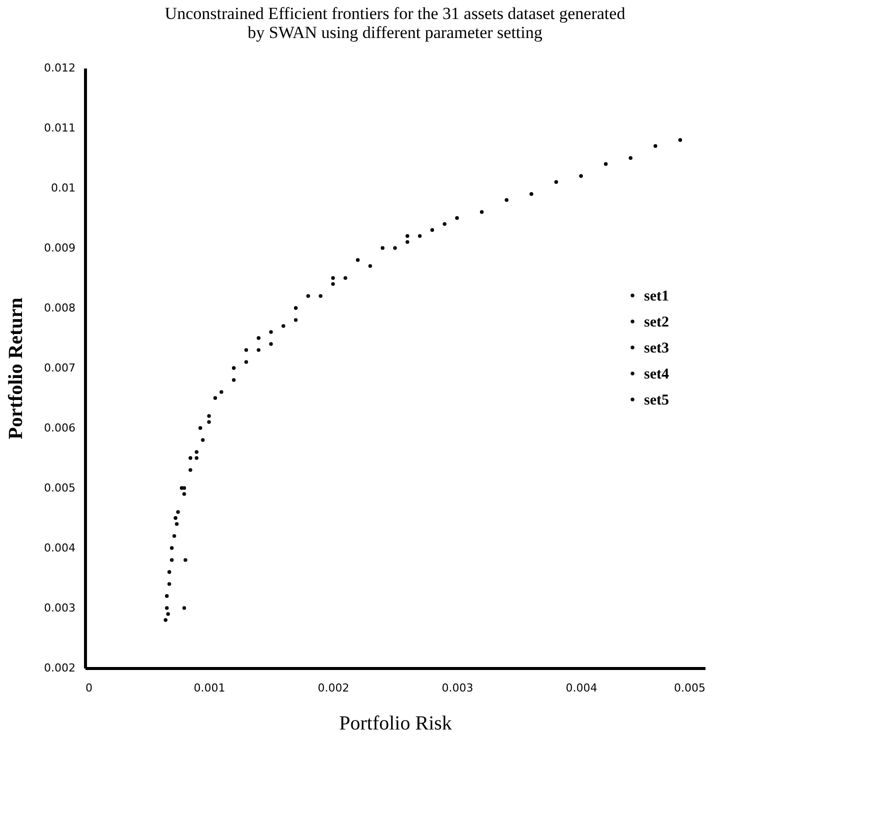  Describe the element at coordinates (458, 688) in the screenshot. I see `x-tick-label: 0.003` at that location.